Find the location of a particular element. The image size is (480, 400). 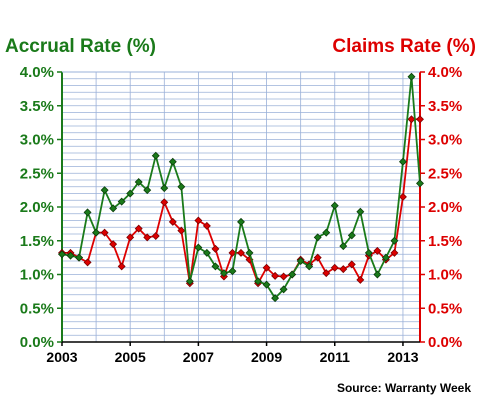

right-y-axis-ticks: 0.0% 0.5% 1.0% 1.5% 2.0% 2.5% 3.0% 3.5% 4.0% is located at coordinates (441, 207).